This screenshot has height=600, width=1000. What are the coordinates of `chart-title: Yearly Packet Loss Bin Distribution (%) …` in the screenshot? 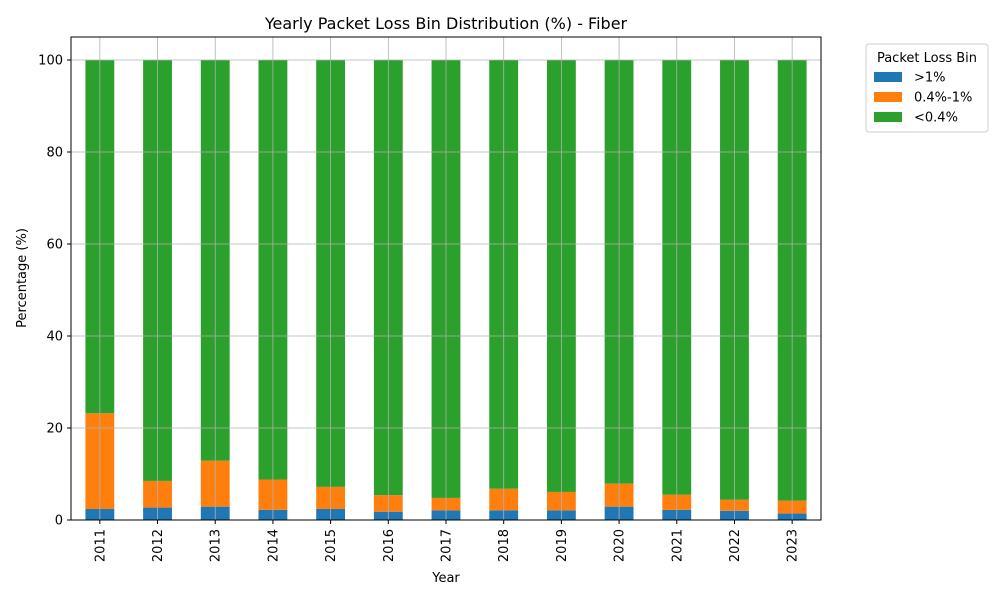 It's located at (446, 23).